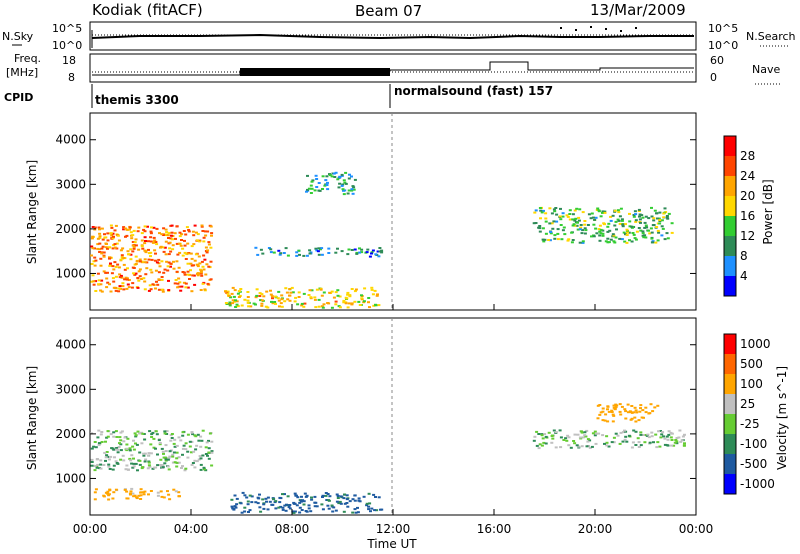  What do you see at coordinates (753, 444) in the screenshot?
I see `colorbar-tick-label: -100` at bounding box center [753, 444].